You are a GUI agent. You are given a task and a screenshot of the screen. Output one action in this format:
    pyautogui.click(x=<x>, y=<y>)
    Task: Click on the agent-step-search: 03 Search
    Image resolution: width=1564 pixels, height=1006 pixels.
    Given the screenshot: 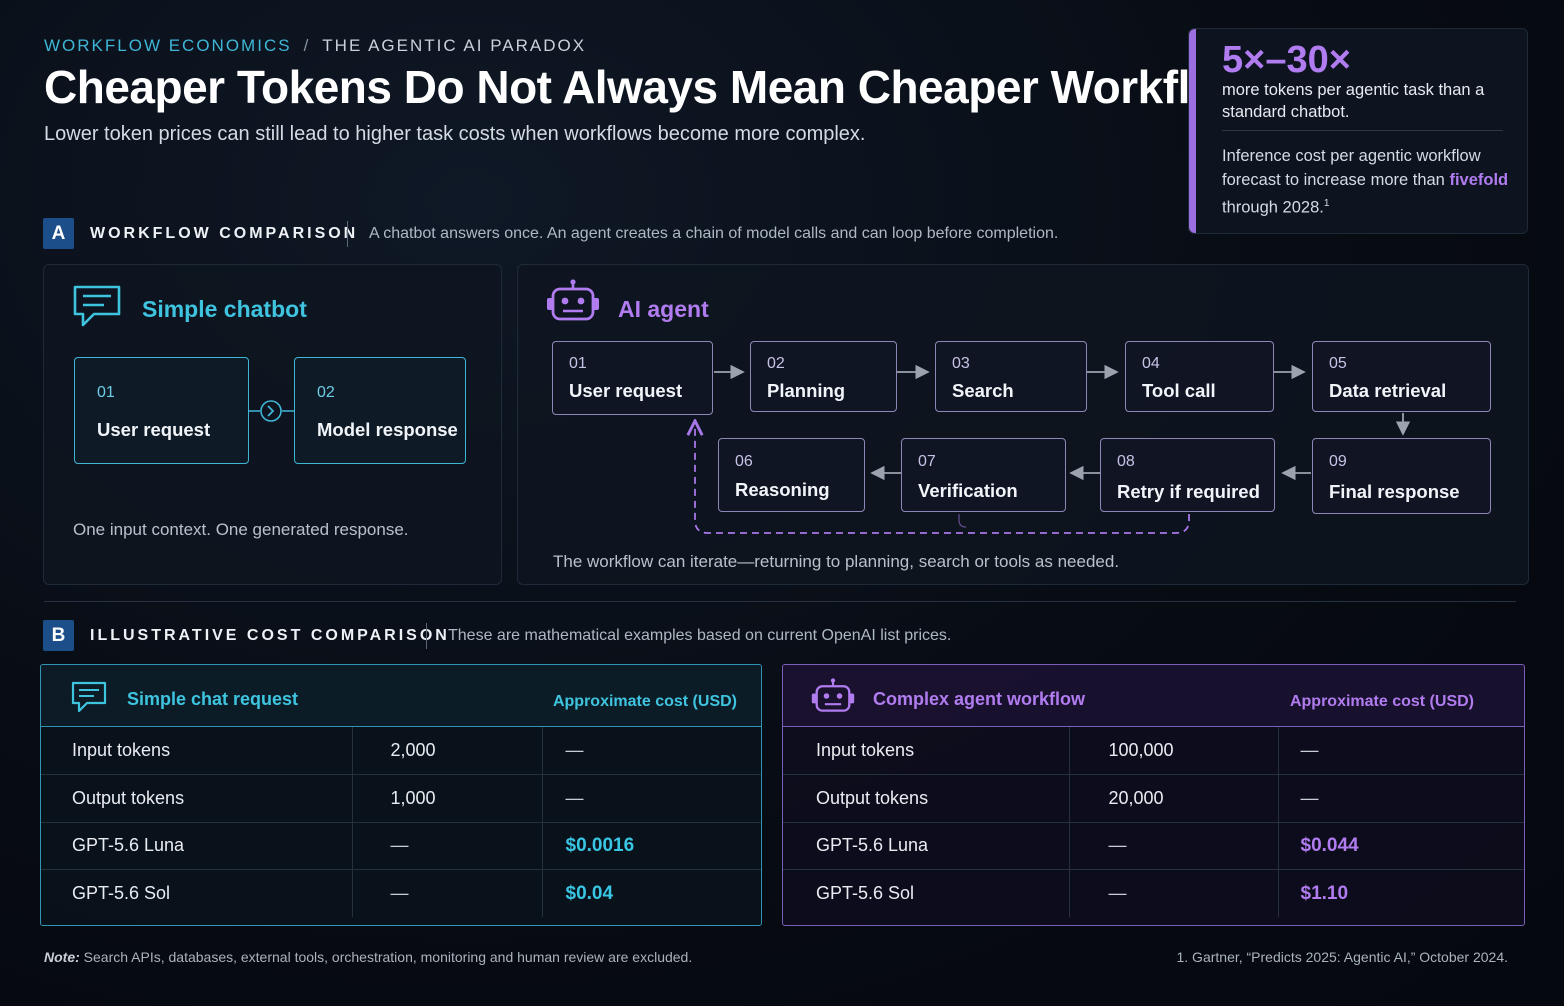 What is the action you would take?
    pyautogui.click(x=1011, y=376)
    